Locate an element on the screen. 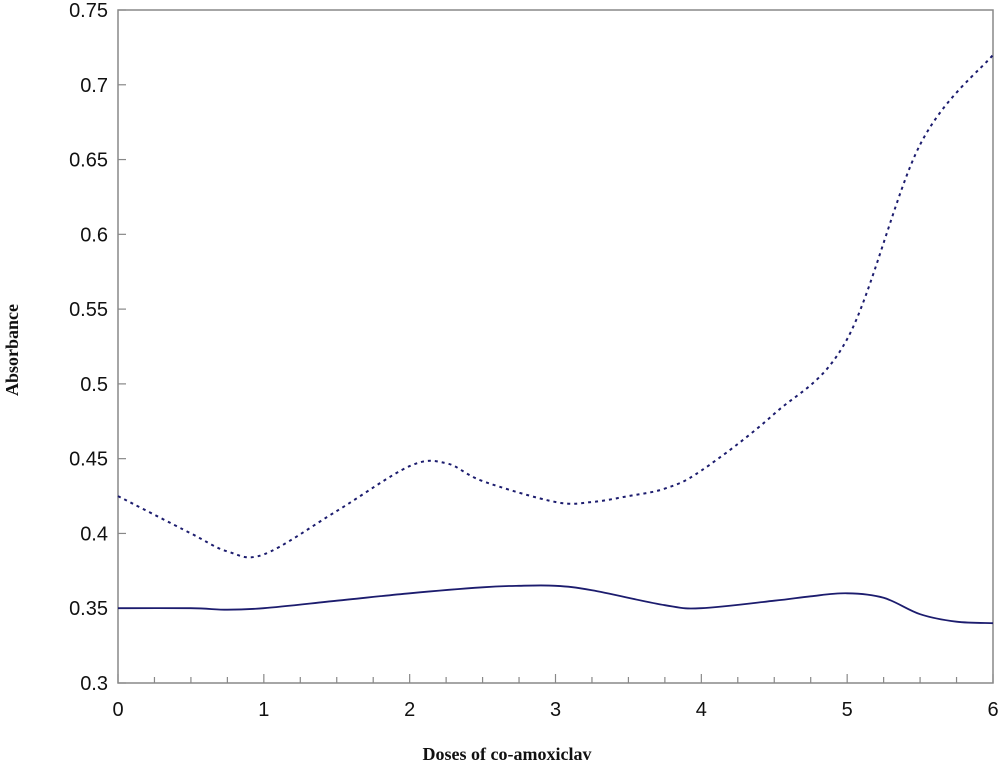  y-tick-label: 0.75 is located at coordinates (88, 11).